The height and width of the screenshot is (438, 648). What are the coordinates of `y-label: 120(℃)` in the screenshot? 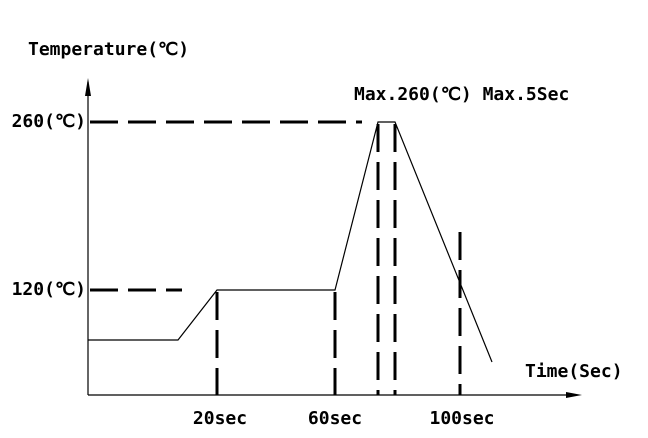 It's located at (49, 289).